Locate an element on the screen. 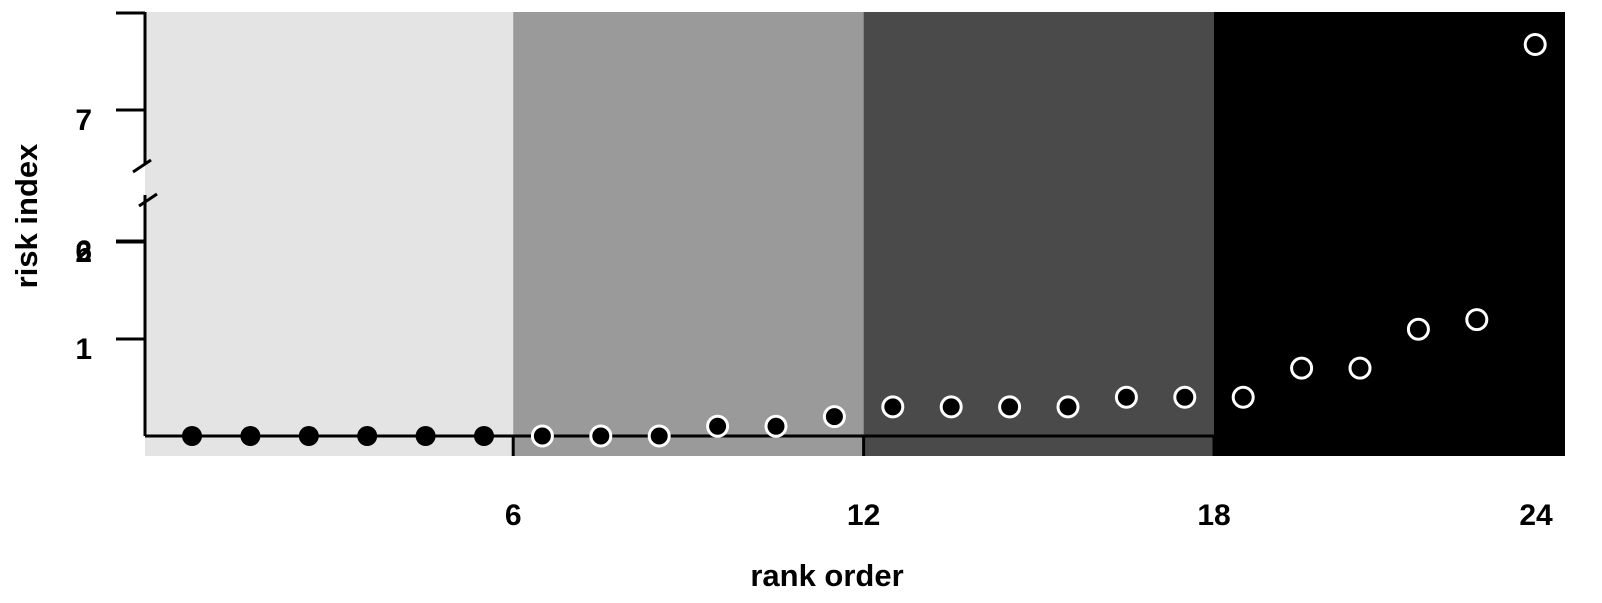 This screenshot has width=1602, height=603. y-tick-label-6: 6 is located at coordinates (83, 251).